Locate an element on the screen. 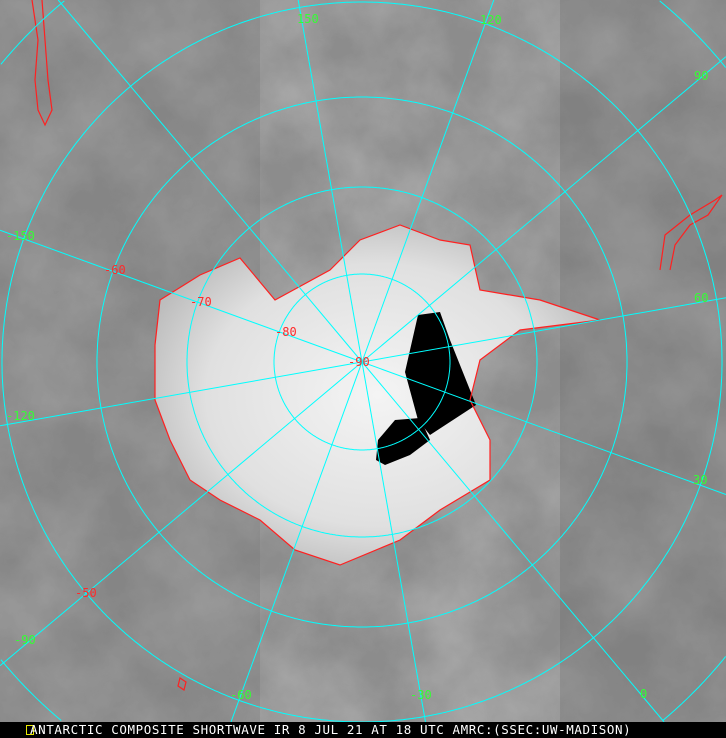  longitude-label-150: 150 is located at coordinates (308, 19).